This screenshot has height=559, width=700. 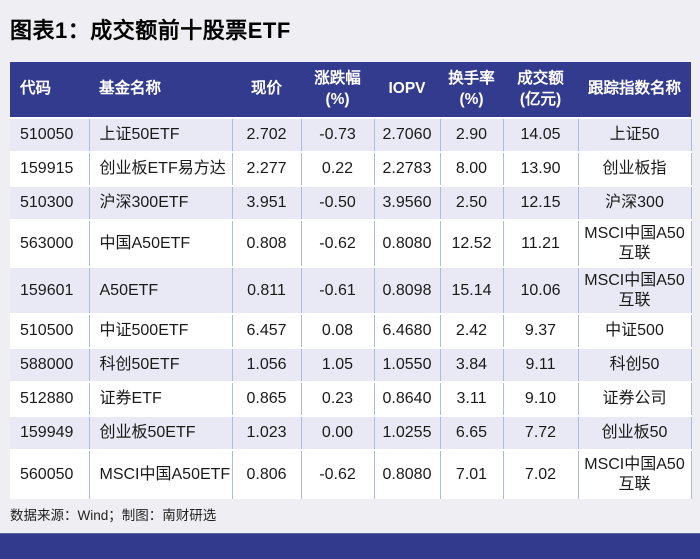 What do you see at coordinates (337, 365) in the screenshot?
I see `cell-change-pct: 1.05` at bounding box center [337, 365].